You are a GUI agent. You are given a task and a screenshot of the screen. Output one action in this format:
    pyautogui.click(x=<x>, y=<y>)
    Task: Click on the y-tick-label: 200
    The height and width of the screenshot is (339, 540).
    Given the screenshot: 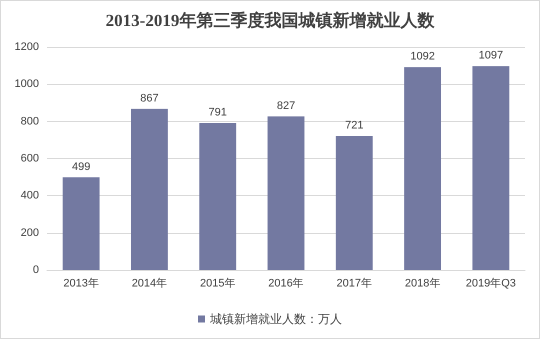 What is the action you would take?
    pyautogui.click(x=29, y=232)
    